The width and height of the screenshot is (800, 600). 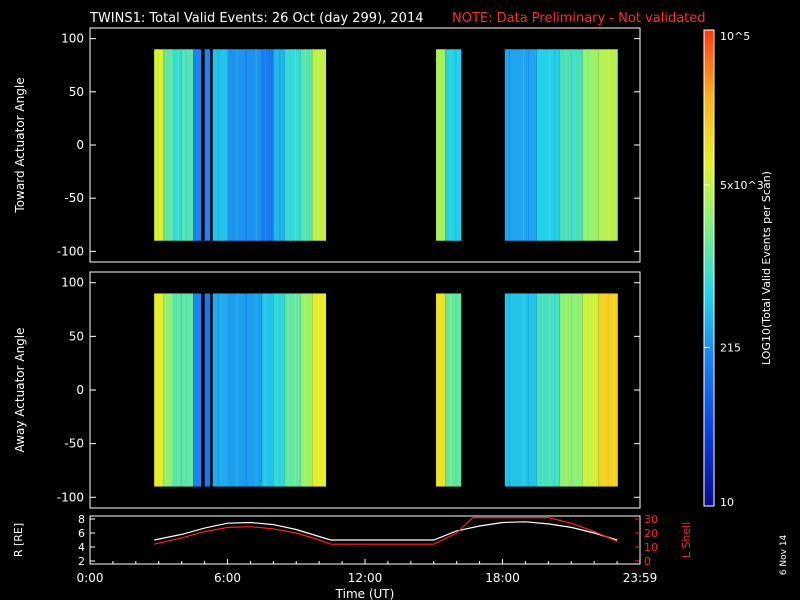 What do you see at coordinates (227, 578) in the screenshot?
I see `time-tick-label: 6:00` at bounding box center [227, 578].